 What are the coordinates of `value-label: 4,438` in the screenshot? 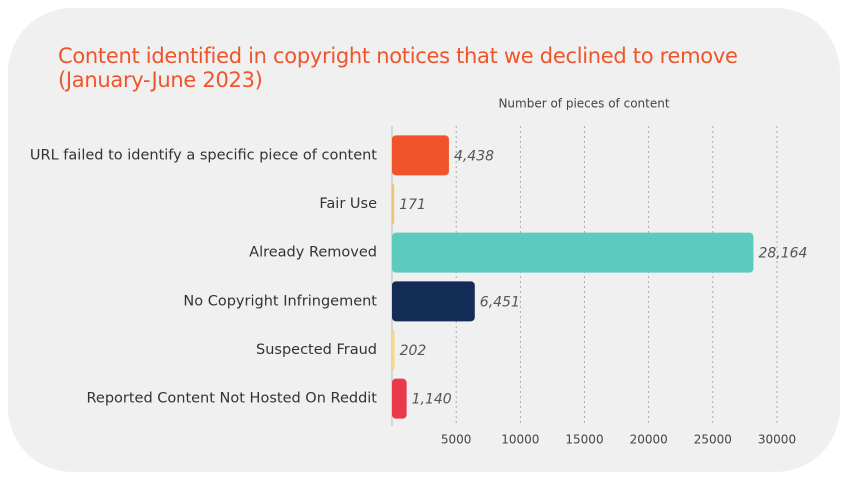 It's located at (474, 156).